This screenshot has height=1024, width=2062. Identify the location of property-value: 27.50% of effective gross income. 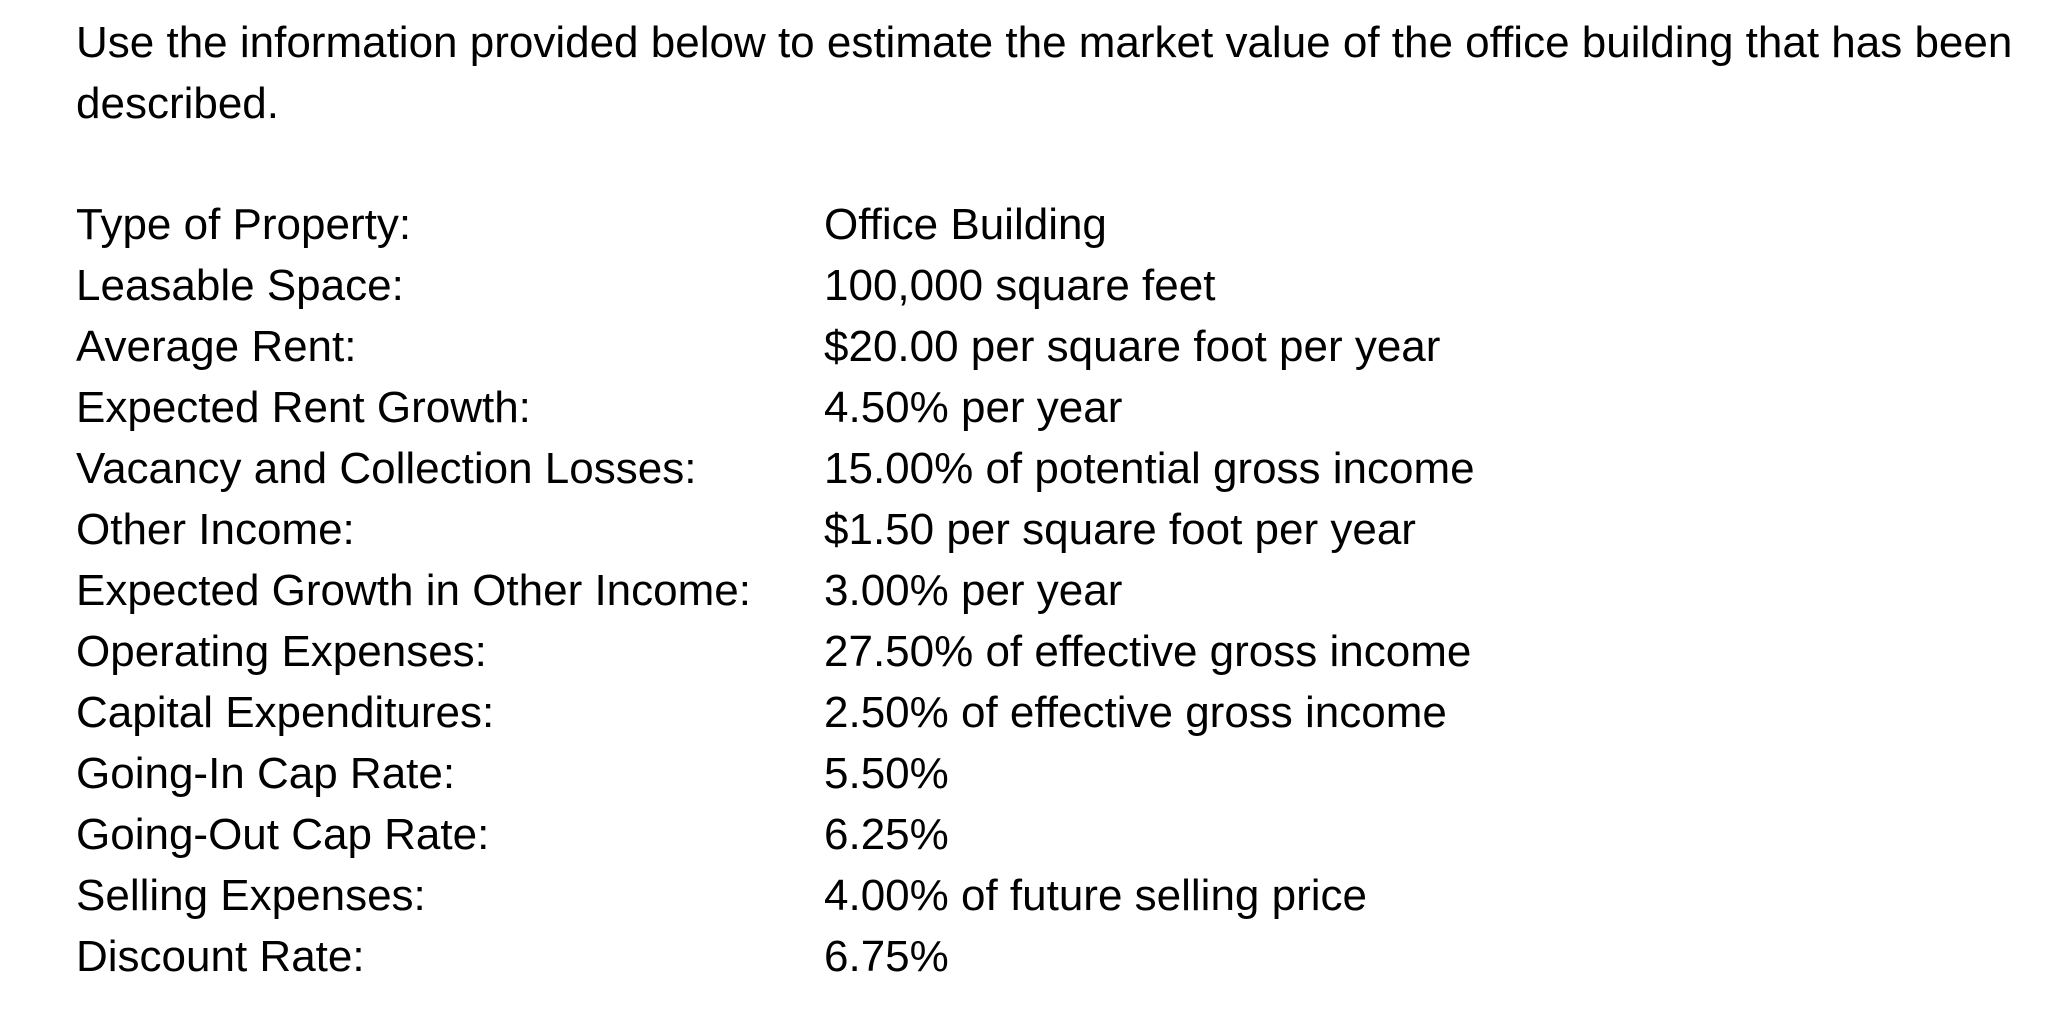
(1148, 651).